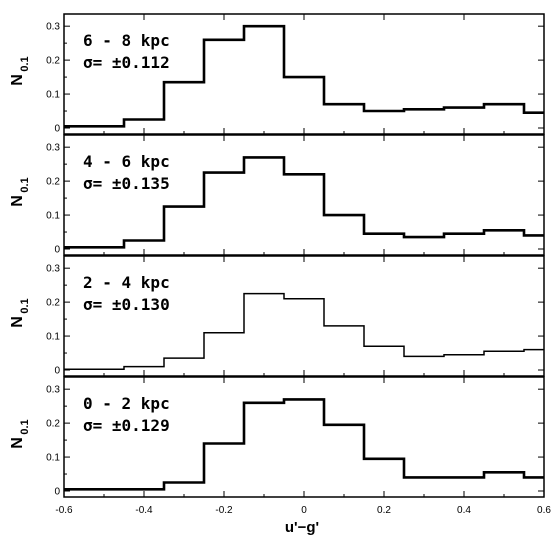  I want to click on panel-distance-label: 0 - 2 kpc, so click(126, 403).